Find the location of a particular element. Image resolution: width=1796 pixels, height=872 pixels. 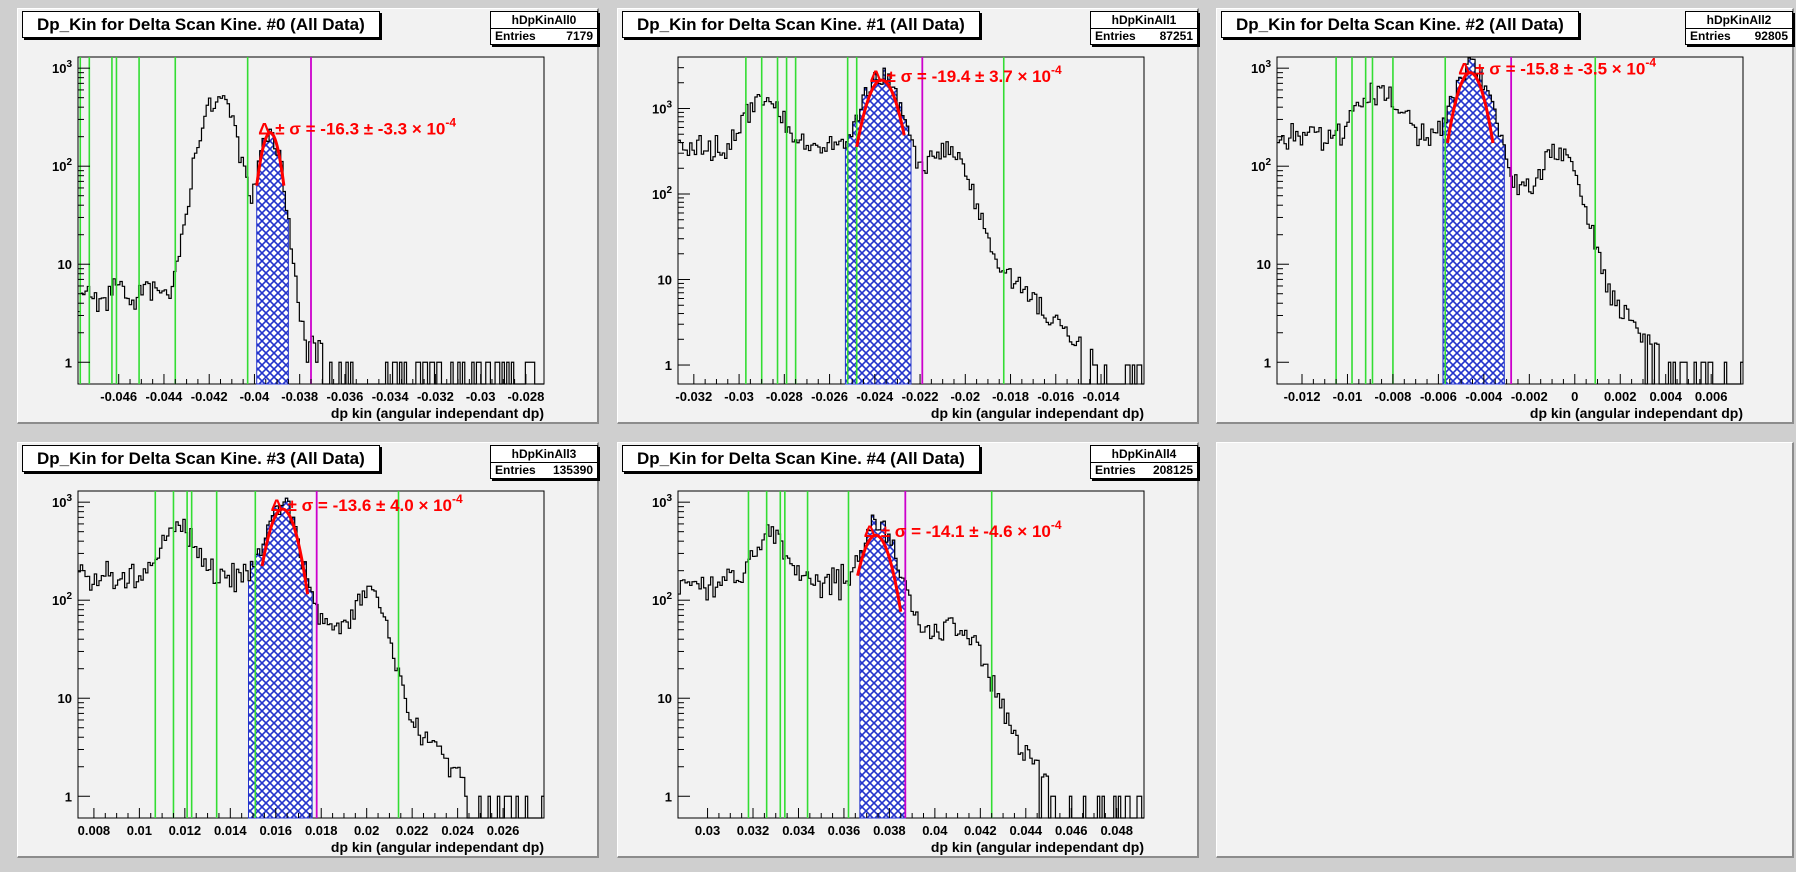

x-tick-label: 0.04 is located at coordinates (935, 830).